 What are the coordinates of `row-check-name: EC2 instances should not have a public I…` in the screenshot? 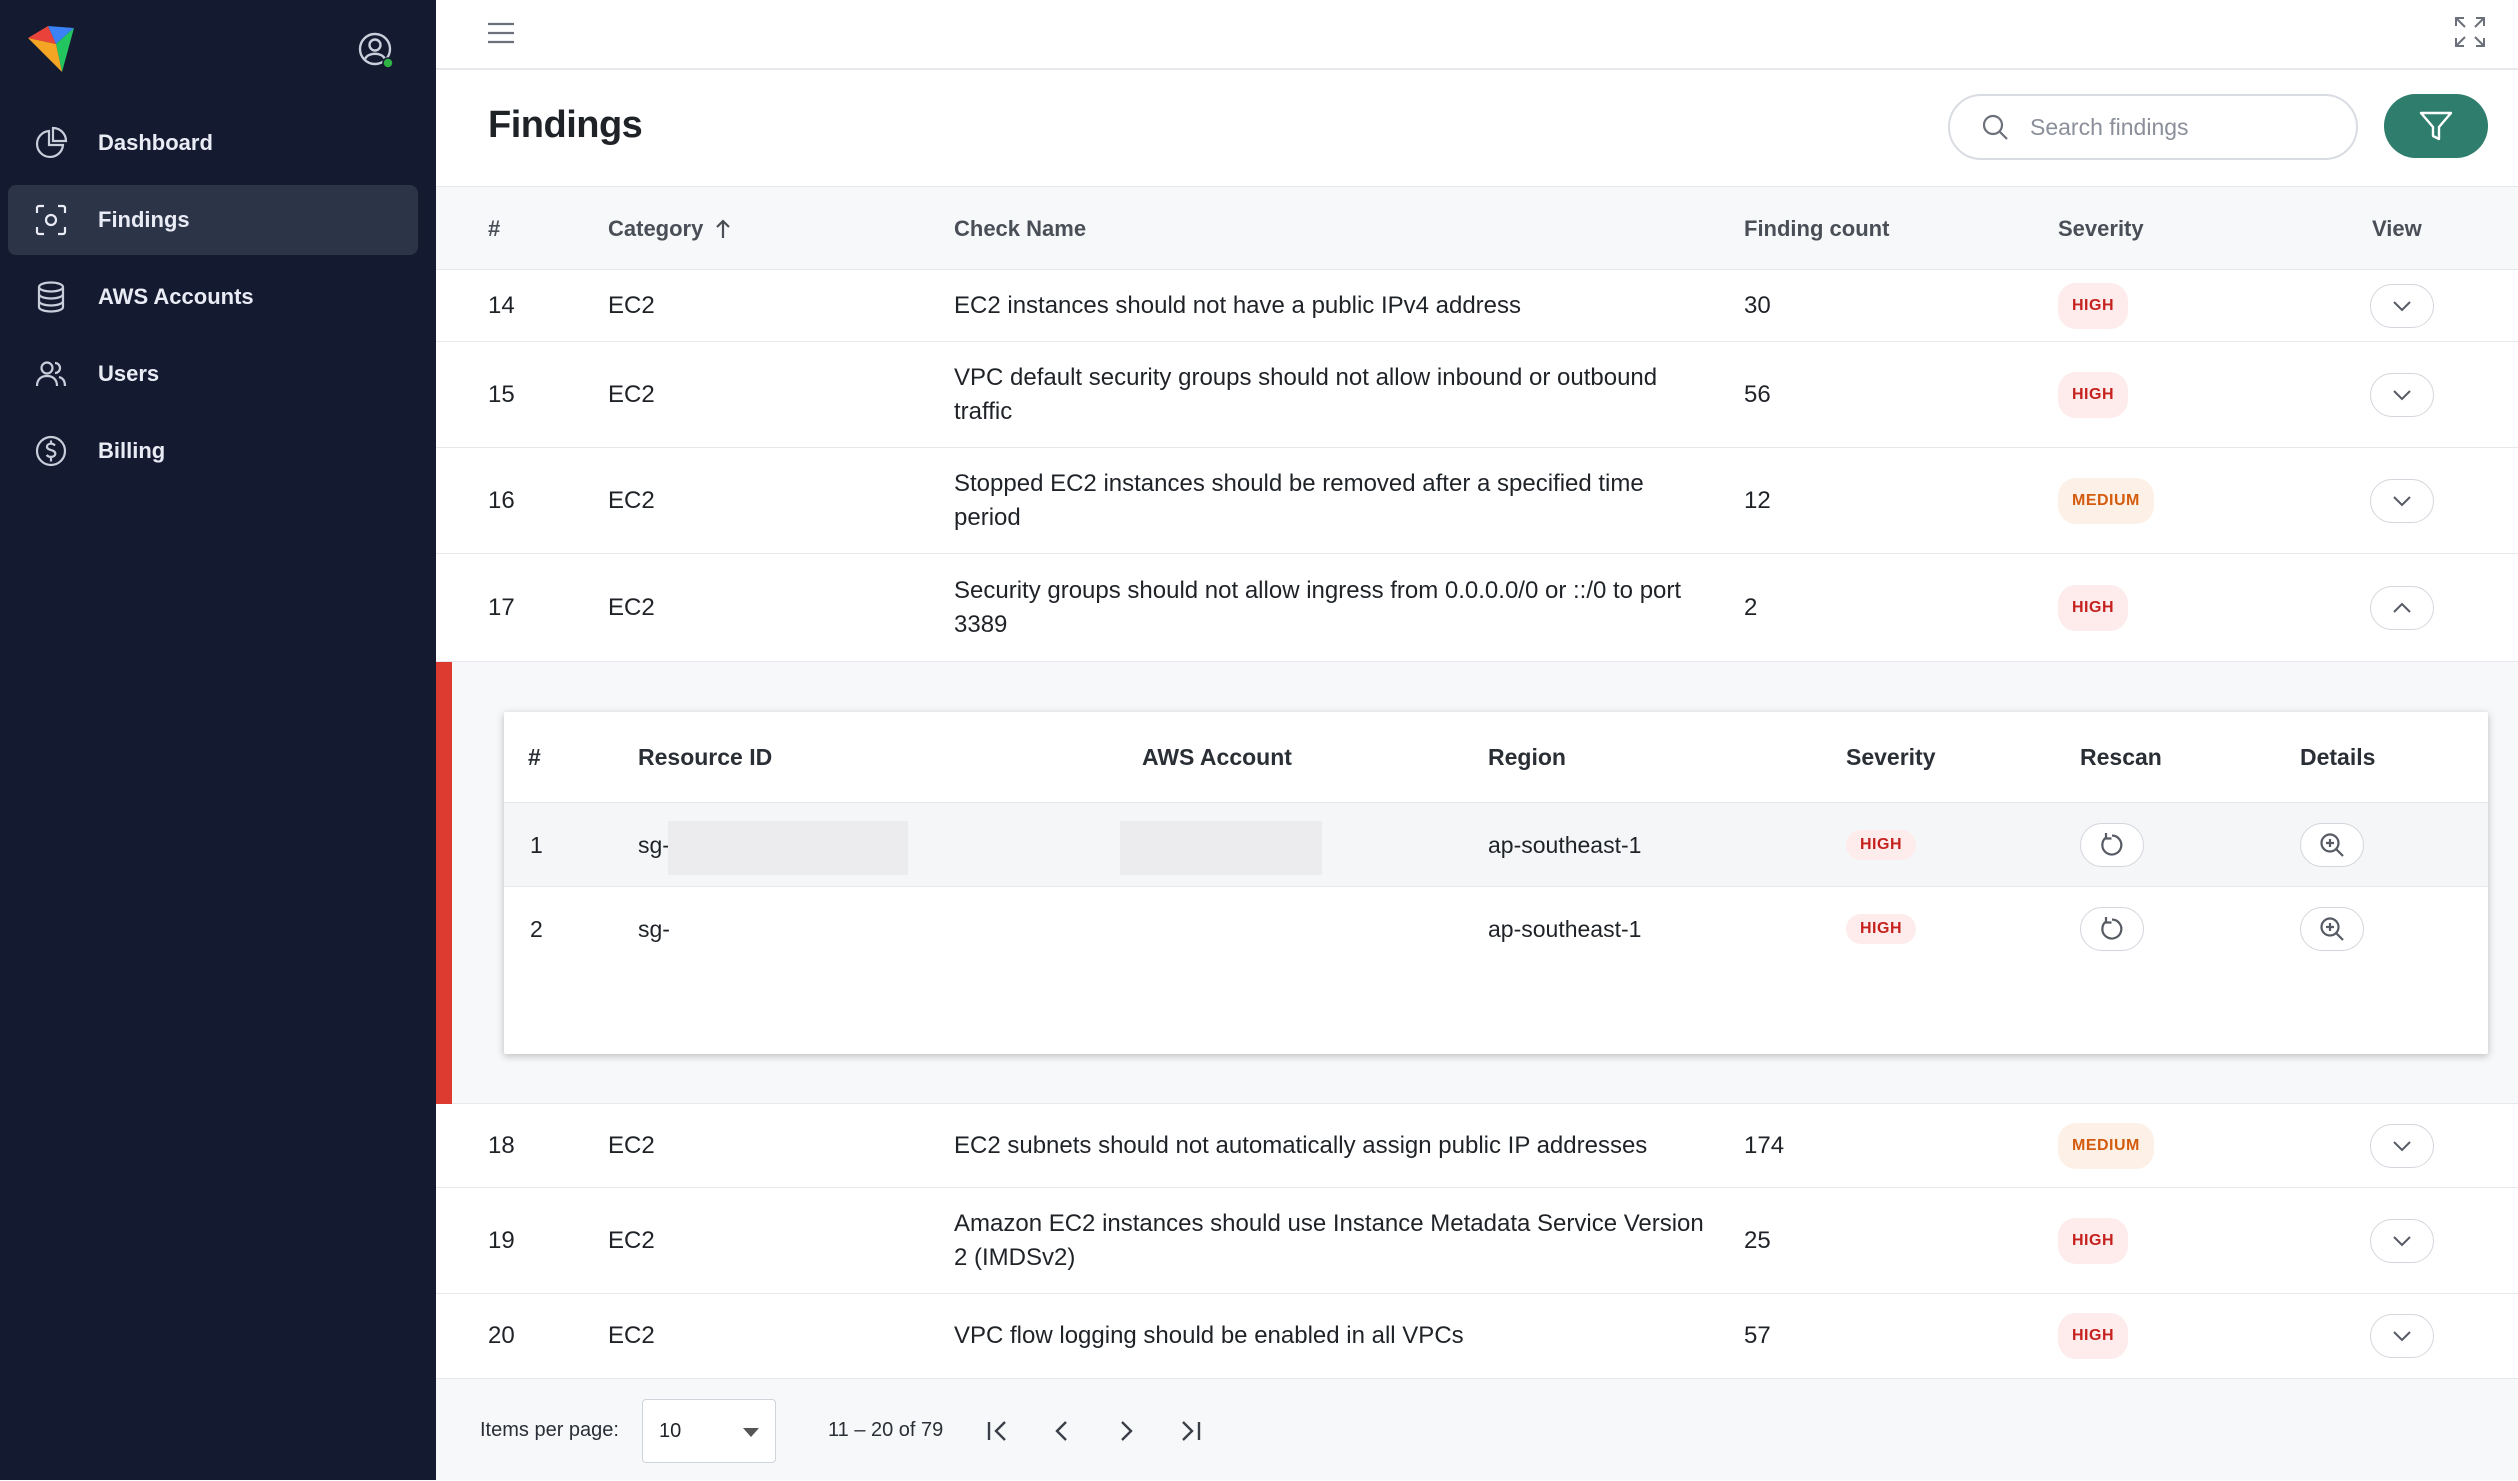 It's located at (1238, 305).